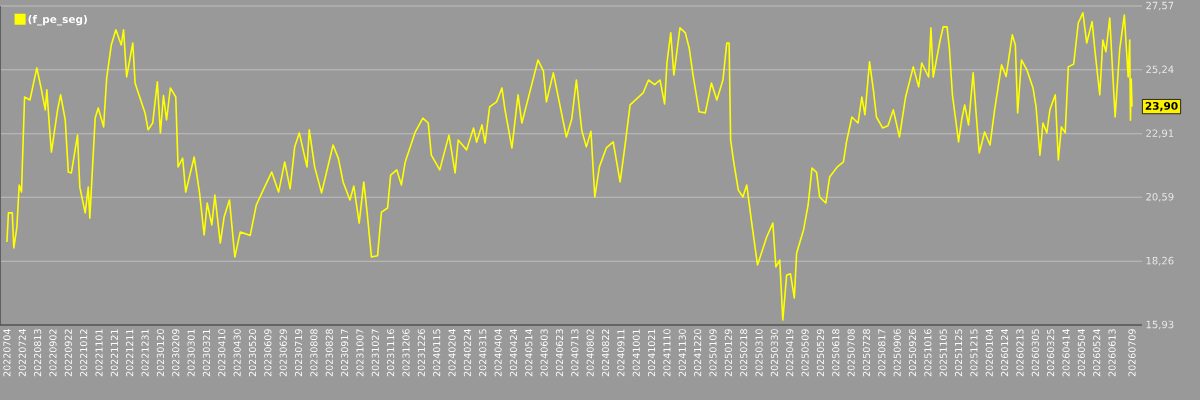  Describe the element at coordinates (1097, 353) in the screenshot. I see `x-tick-label: 20260524` at that location.